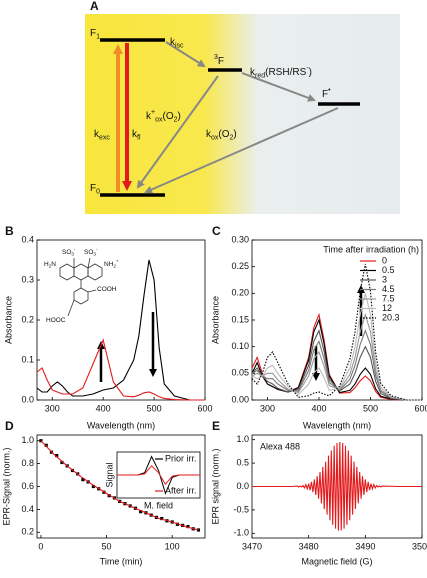 Image resolution: width=427 pixels, height=578 pixels. What do you see at coordinates (40, 546) in the screenshot?
I see `x-tick-label: 0` at bounding box center [40, 546].